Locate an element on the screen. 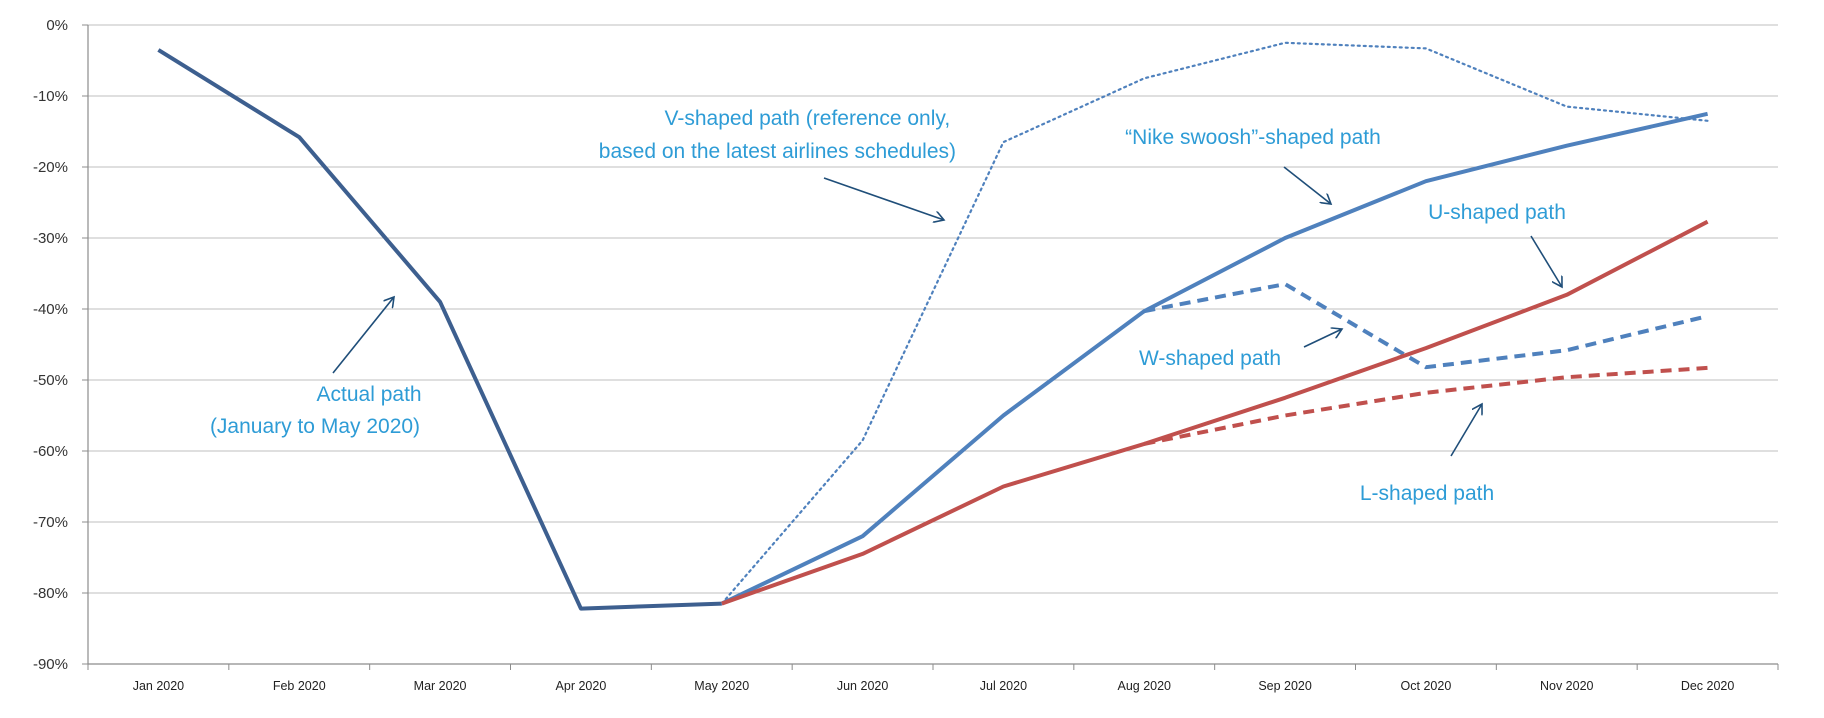  annotation-actual-arrow is located at coordinates (363, 335).